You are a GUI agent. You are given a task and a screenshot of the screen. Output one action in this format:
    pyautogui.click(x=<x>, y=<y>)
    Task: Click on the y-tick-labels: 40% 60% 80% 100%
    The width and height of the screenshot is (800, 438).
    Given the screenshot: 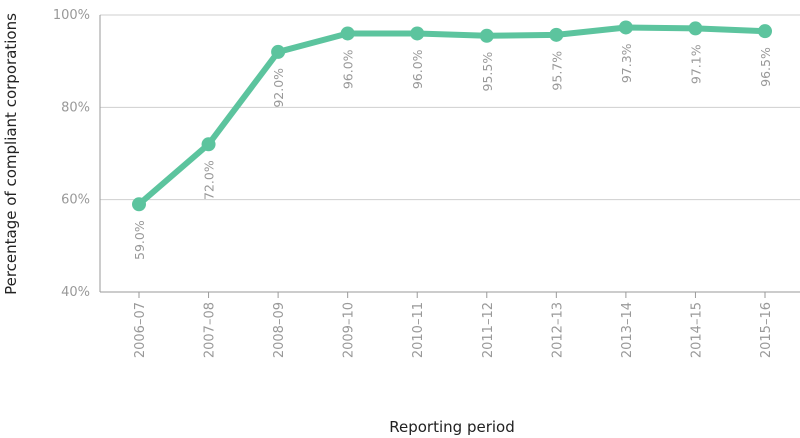 What is the action you would take?
    pyautogui.click(x=71, y=154)
    